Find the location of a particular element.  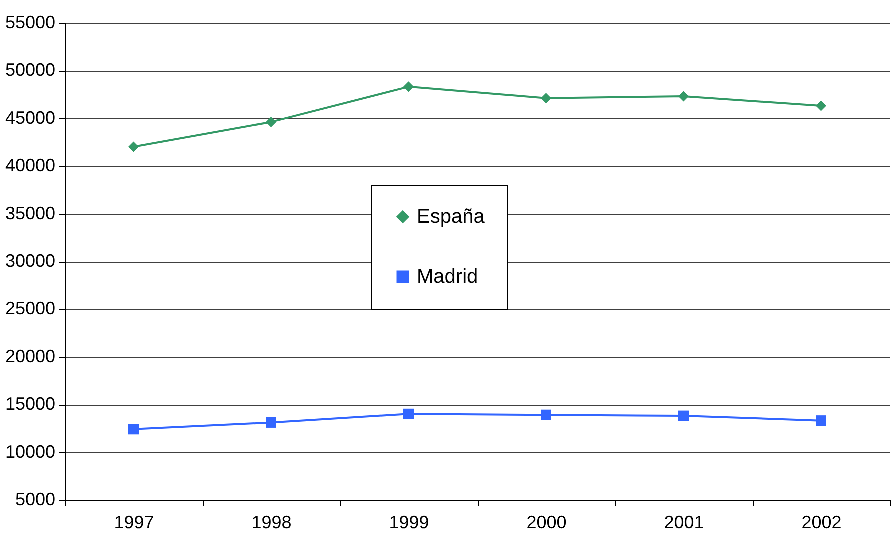

x-tick-label: 1999 is located at coordinates (409, 522).